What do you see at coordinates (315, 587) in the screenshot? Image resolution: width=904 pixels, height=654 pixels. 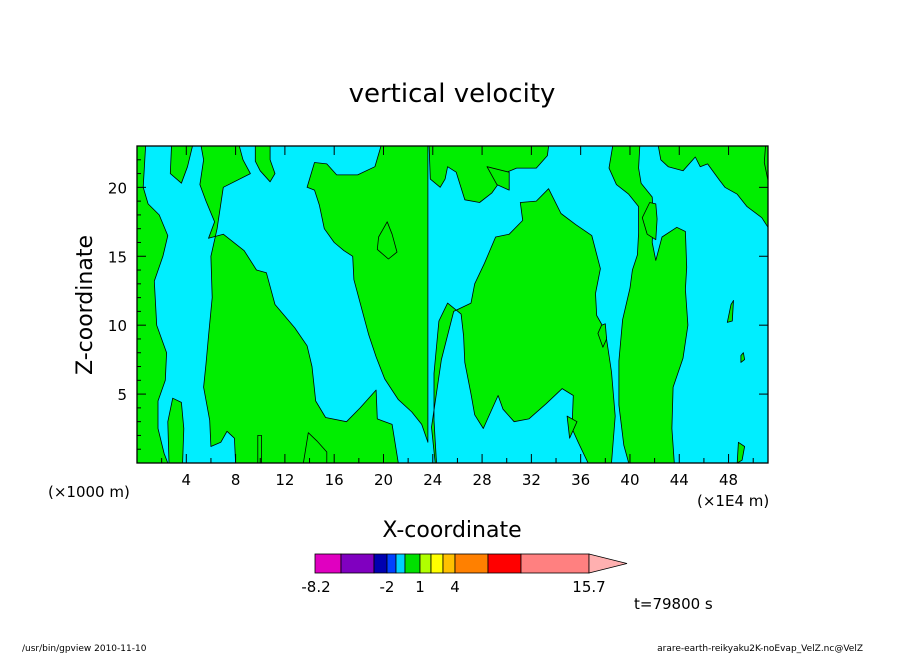 I see `colorbar-label: -8.2` at bounding box center [315, 587].